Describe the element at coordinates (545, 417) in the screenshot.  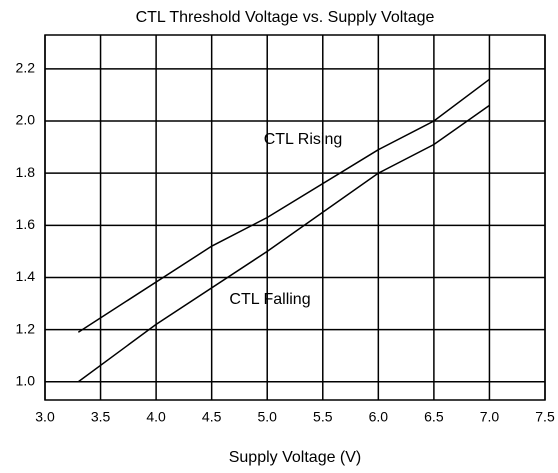
I see `x-tick-label: 7.5` at that location.